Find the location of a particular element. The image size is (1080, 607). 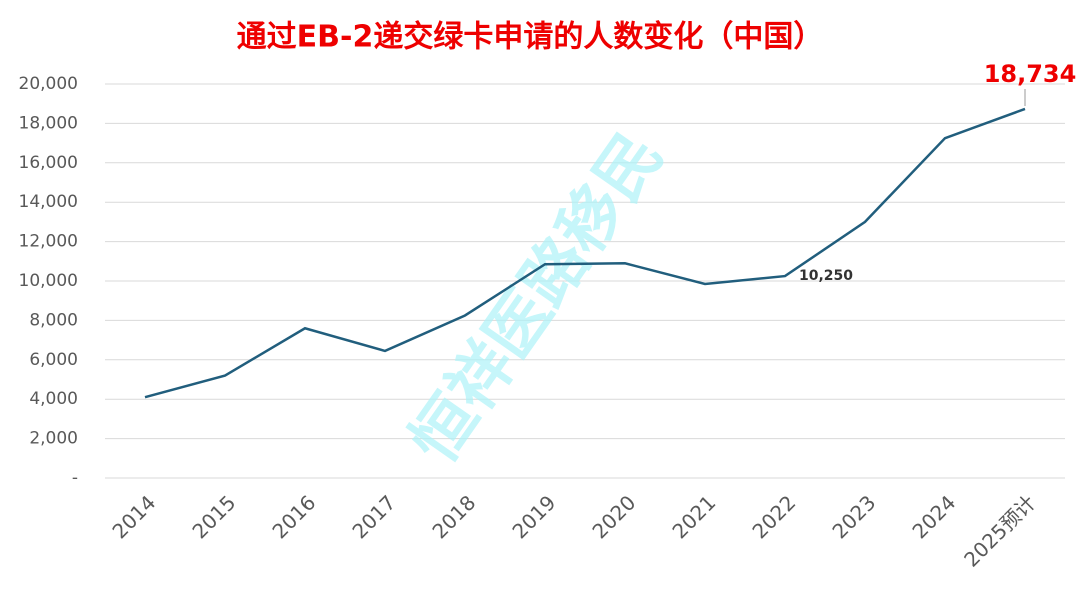

y-tick-label: 18,000 is located at coordinates (48, 123).